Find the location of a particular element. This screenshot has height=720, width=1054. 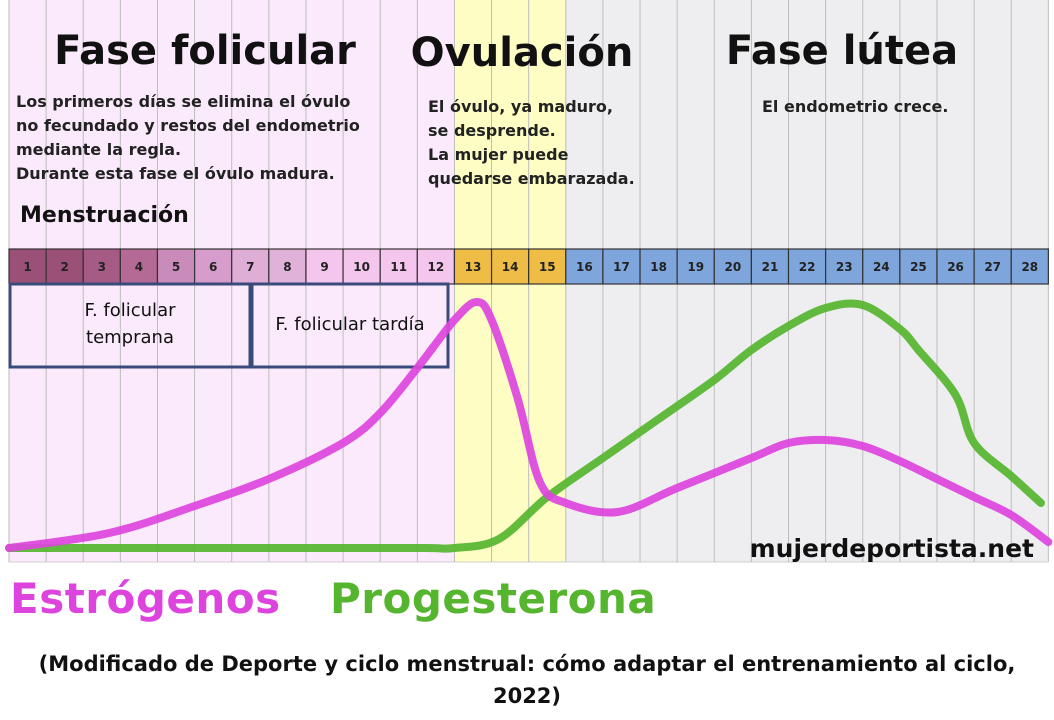

day-label: 19 is located at coordinates (695, 267).